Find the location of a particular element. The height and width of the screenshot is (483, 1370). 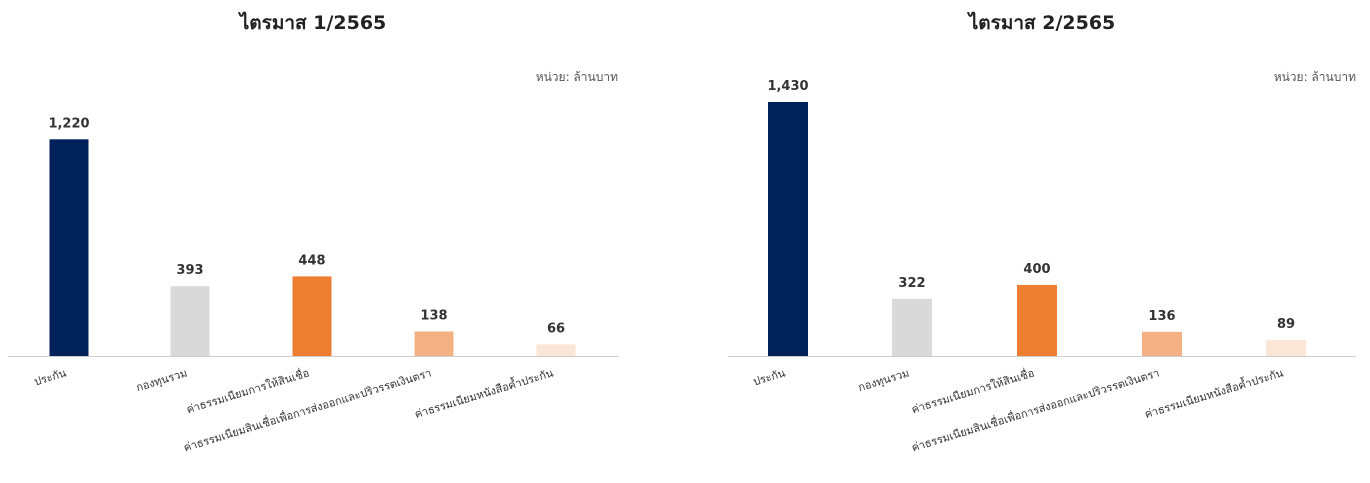

data-label: 322 is located at coordinates (911, 283).